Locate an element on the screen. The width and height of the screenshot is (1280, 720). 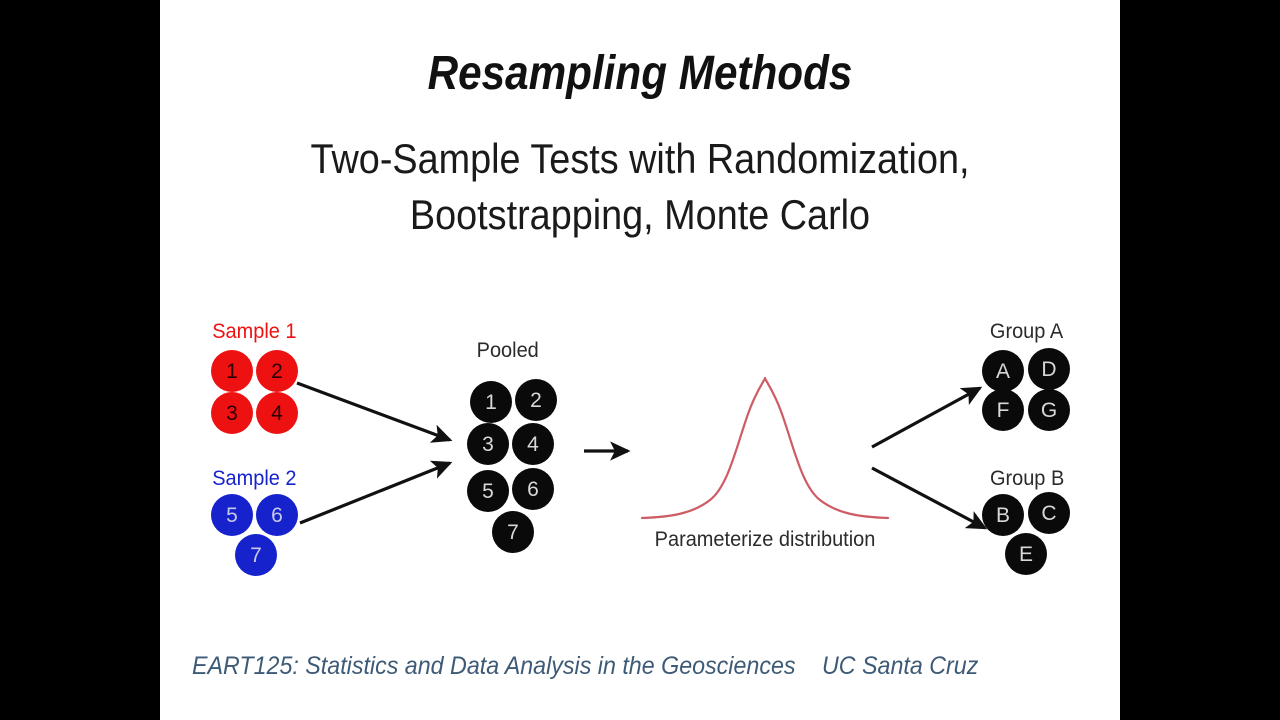
pooled-node-4: 4 is located at coordinates (533, 444).